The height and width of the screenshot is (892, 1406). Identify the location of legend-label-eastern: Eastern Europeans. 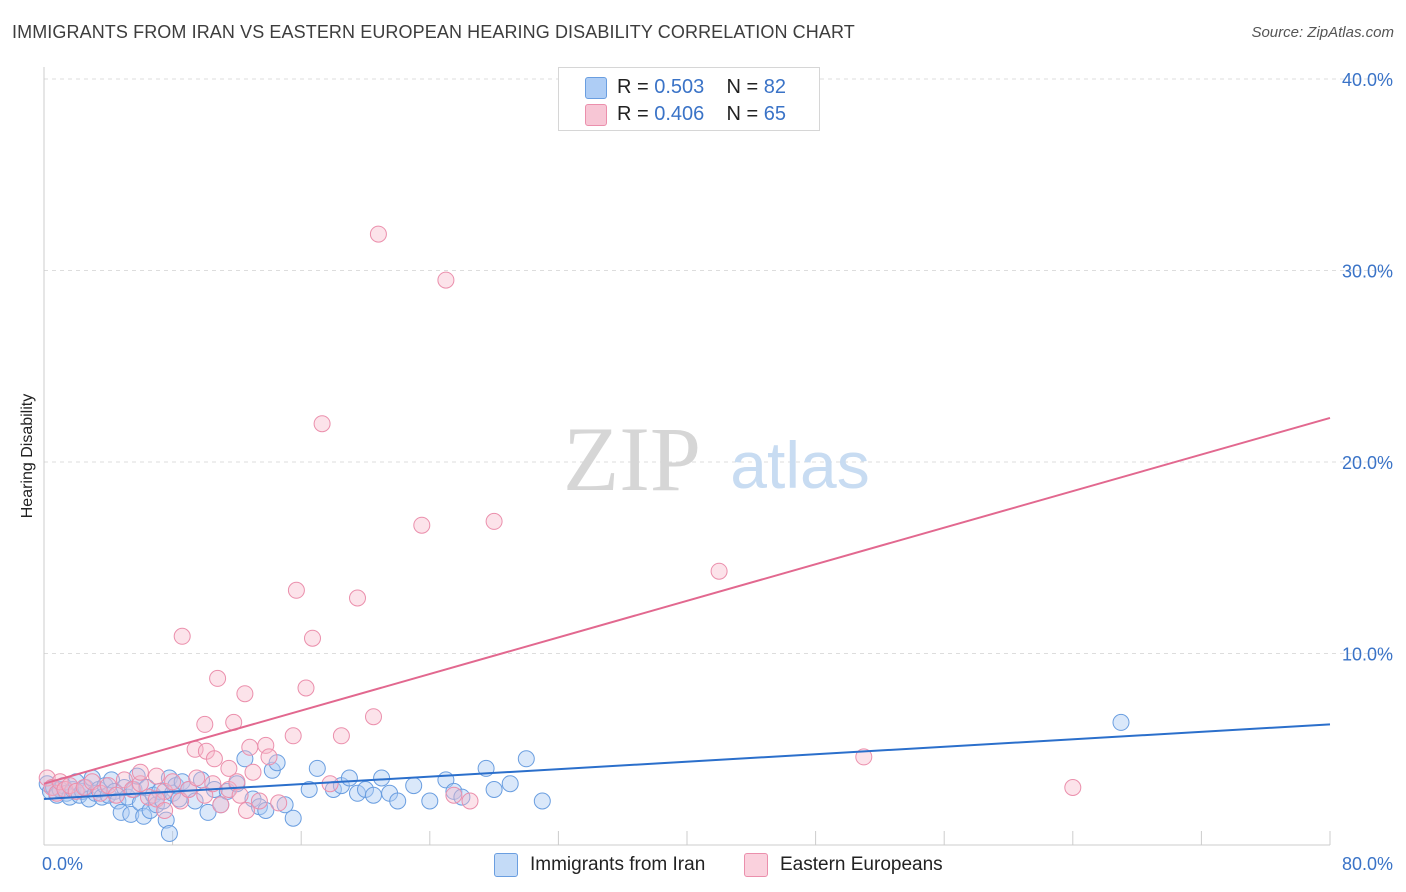
(861, 864).